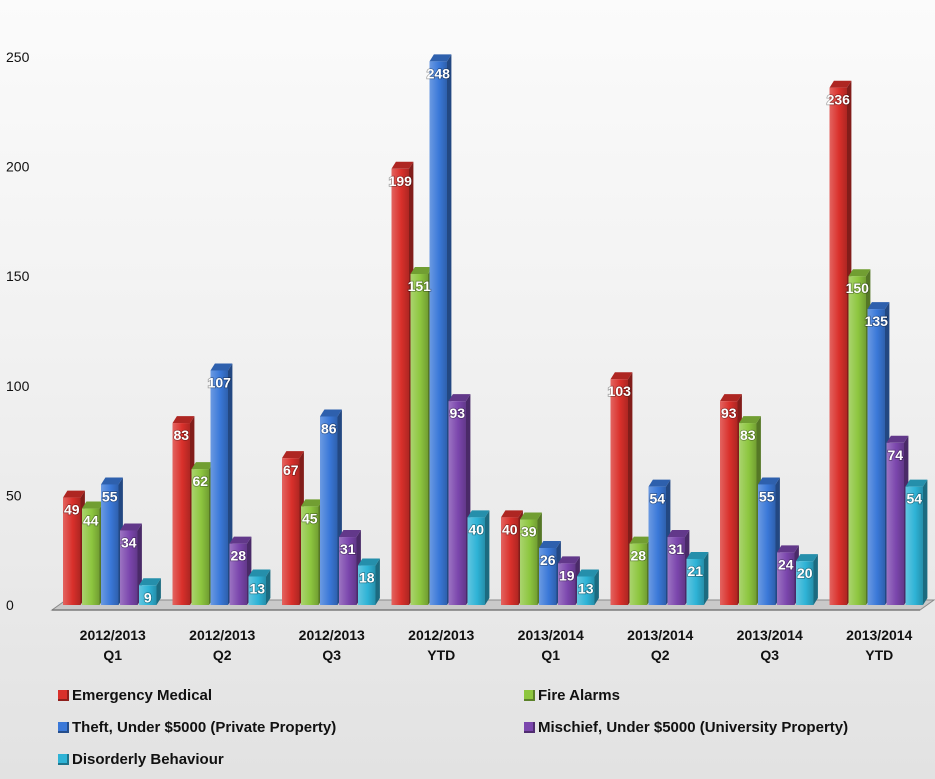 The image size is (935, 779). Describe the element at coordinates (18, 57) in the screenshot. I see `y-tick-label: 250` at that location.